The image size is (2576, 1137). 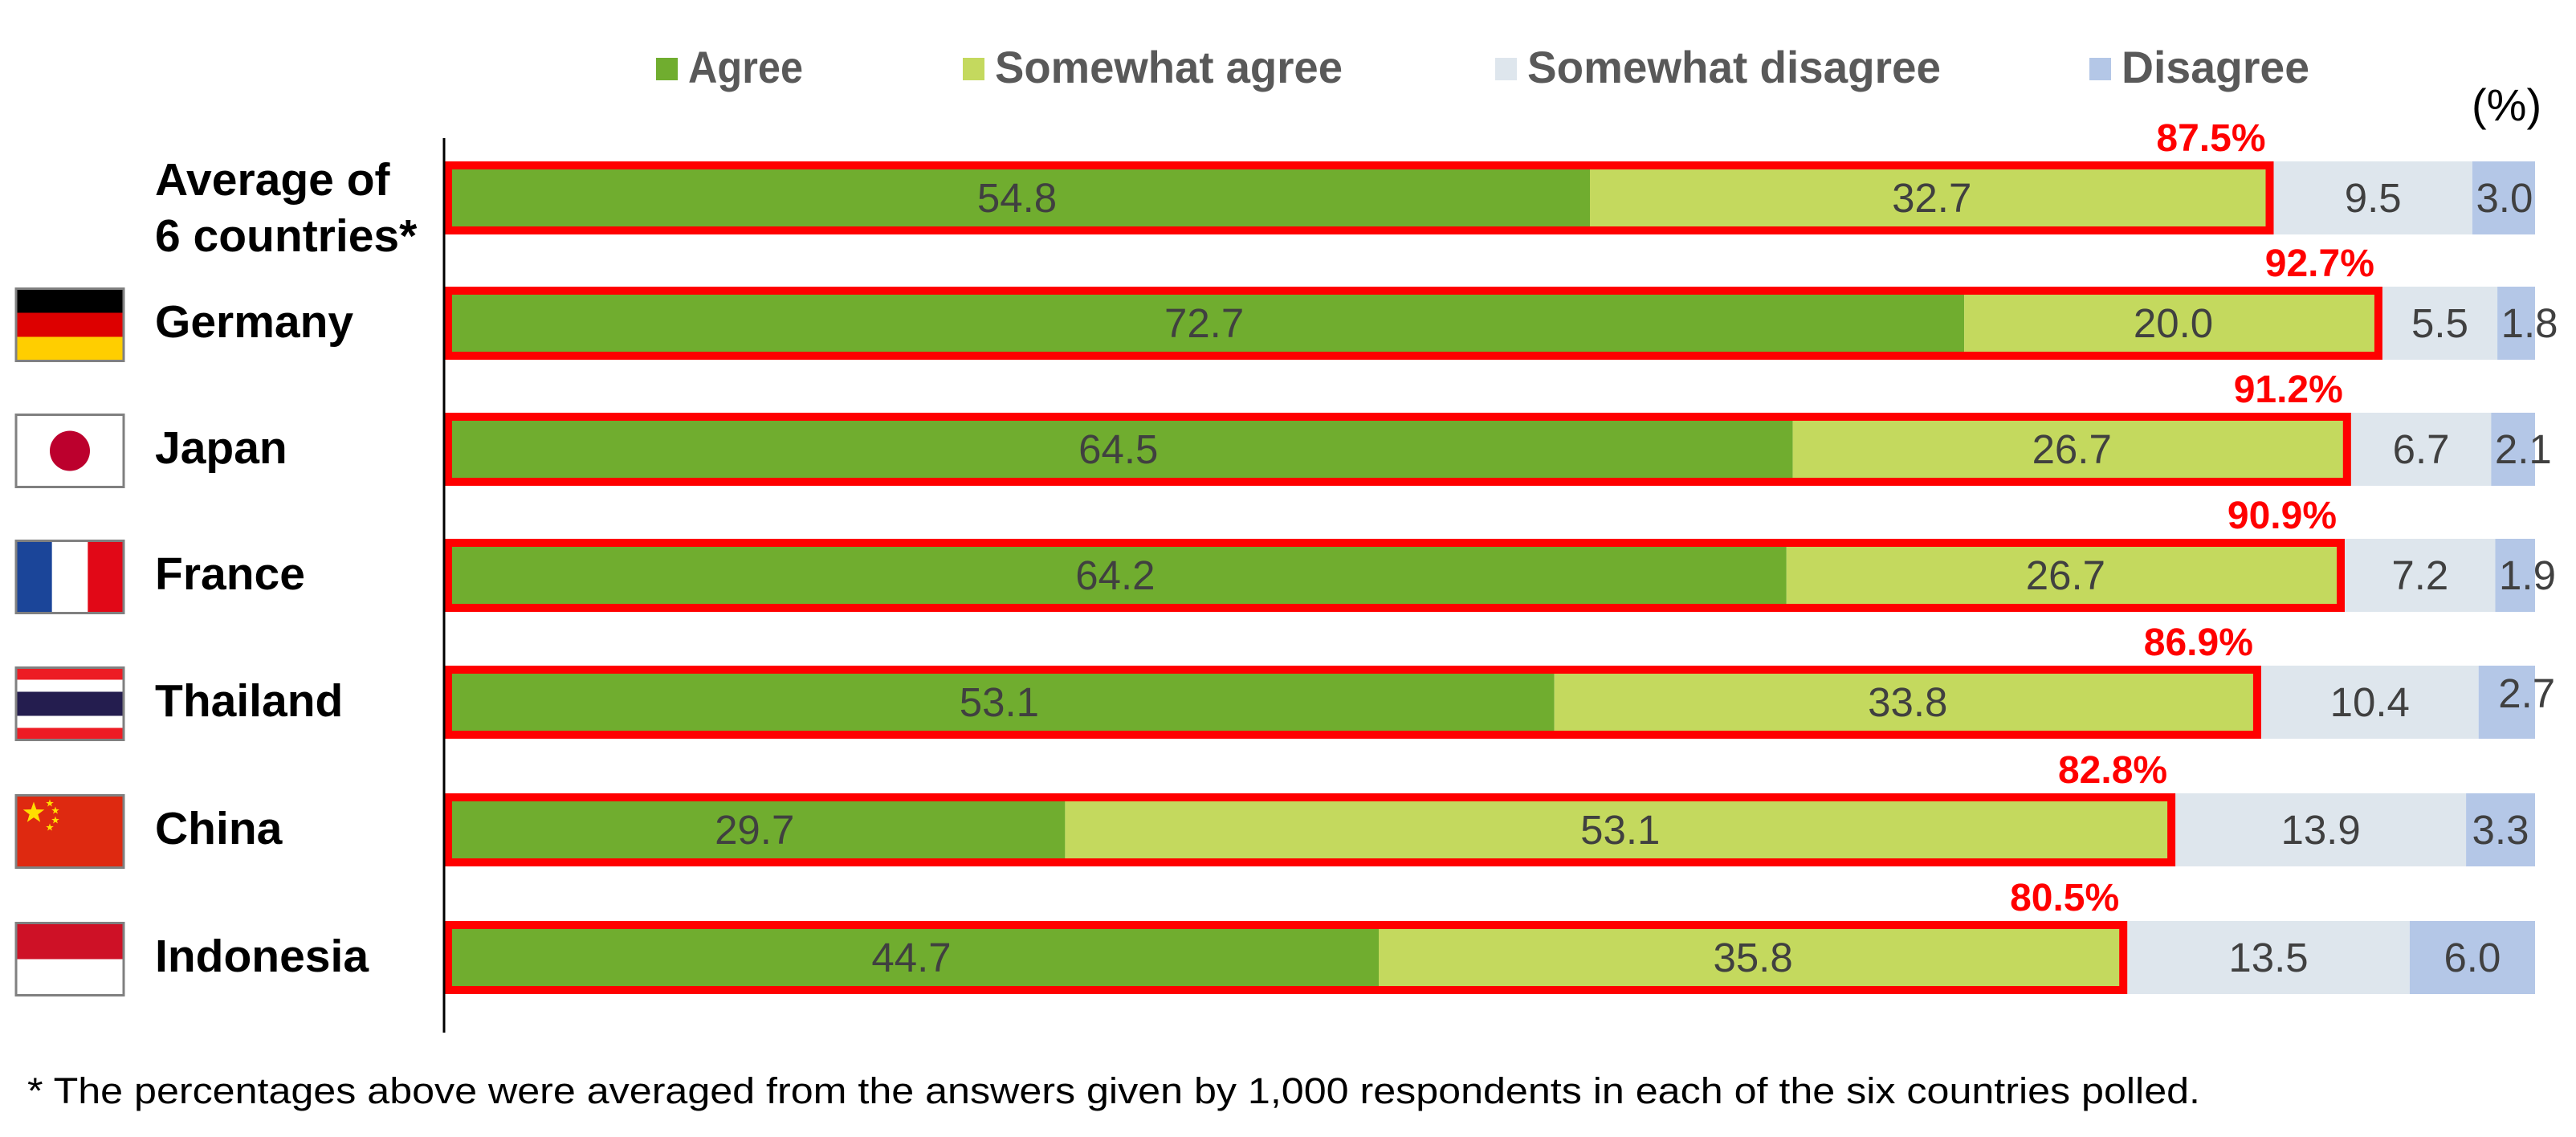 What do you see at coordinates (745, 67) in the screenshot?
I see `legend-label: Agree` at bounding box center [745, 67].